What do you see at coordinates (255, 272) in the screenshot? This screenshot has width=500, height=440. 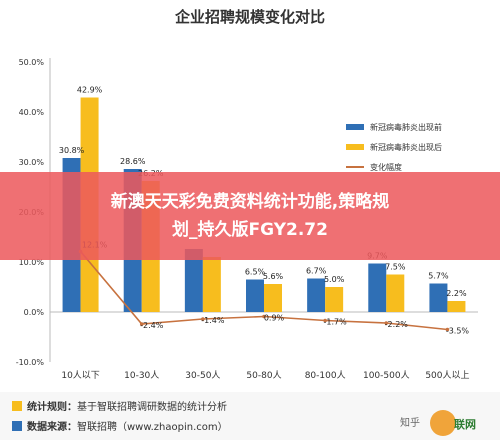 I see `bar-before-label: 6.5%` at bounding box center [255, 272].